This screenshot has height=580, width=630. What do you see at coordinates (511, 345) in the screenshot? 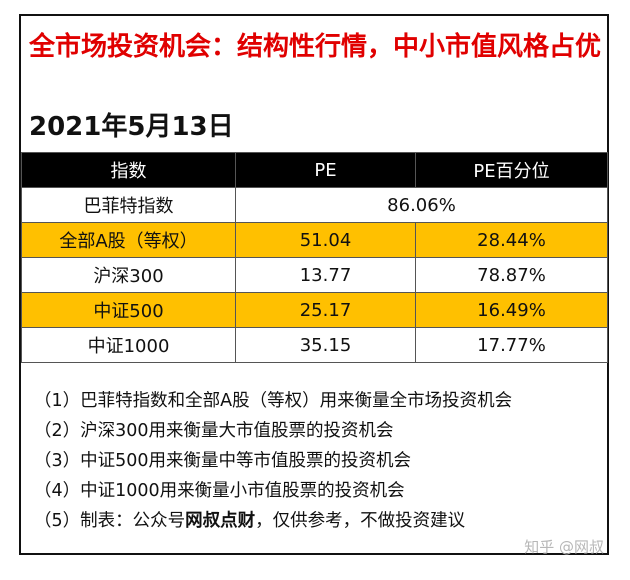
I see `pe-percentile: 17.77%` at bounding box center [511, 345].